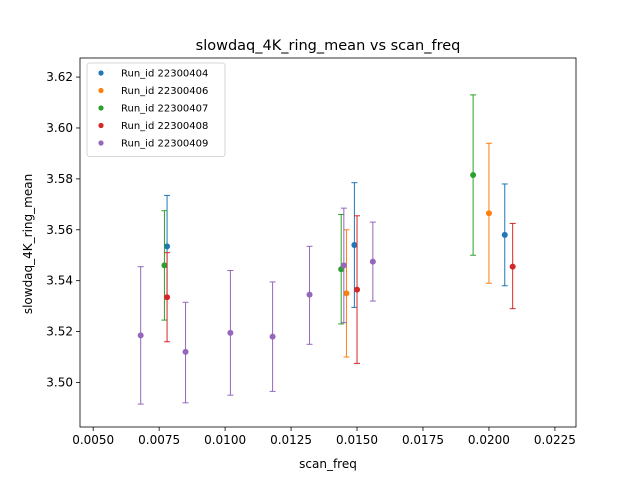 This screenshot has width=640, height=480. I want to click on legend-box, so click(156, 109).